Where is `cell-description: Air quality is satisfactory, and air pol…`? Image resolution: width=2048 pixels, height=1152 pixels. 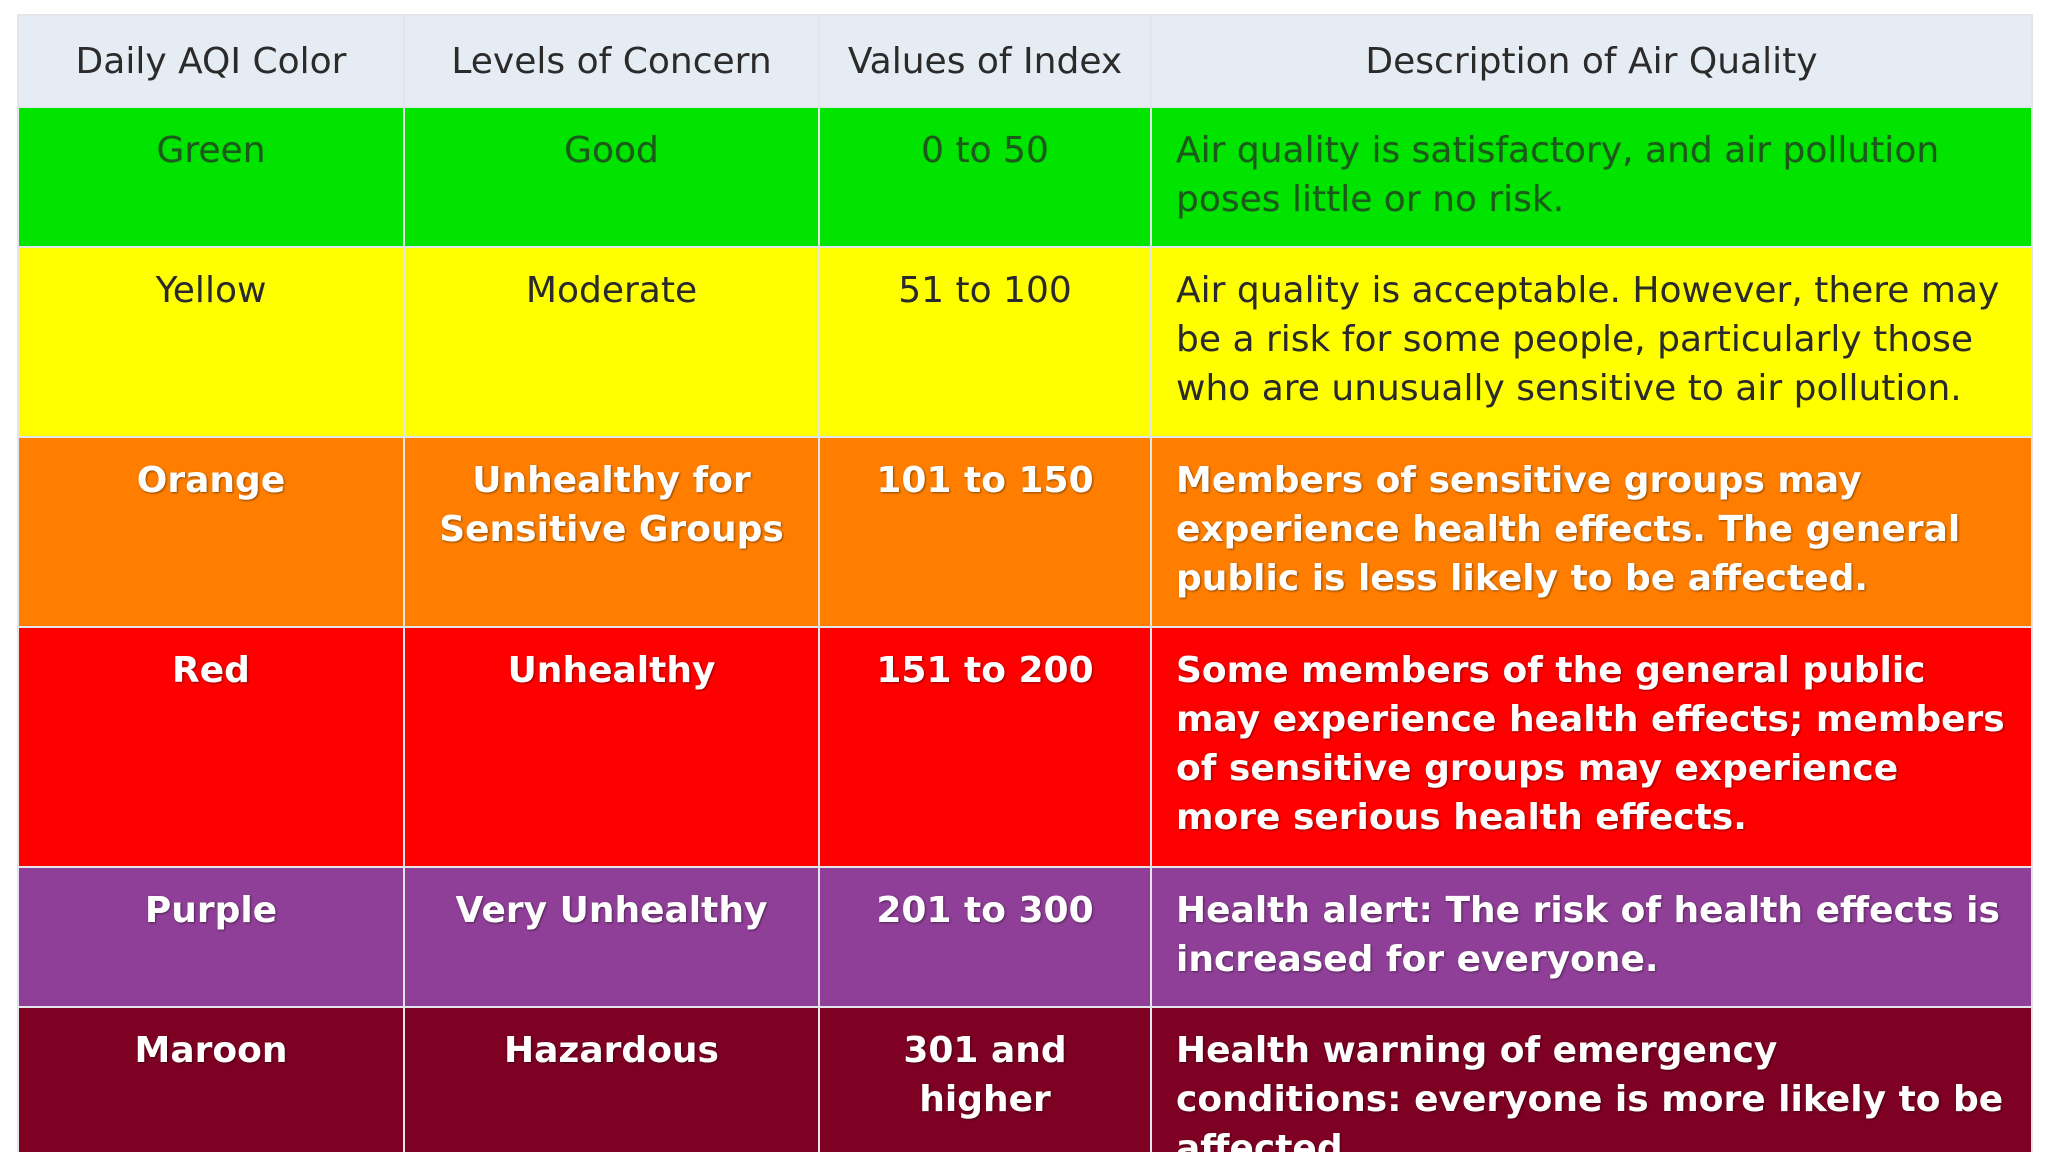
cell-description: Air quality is satisfactory, and air pol… is located at coordinates (1591, 177).